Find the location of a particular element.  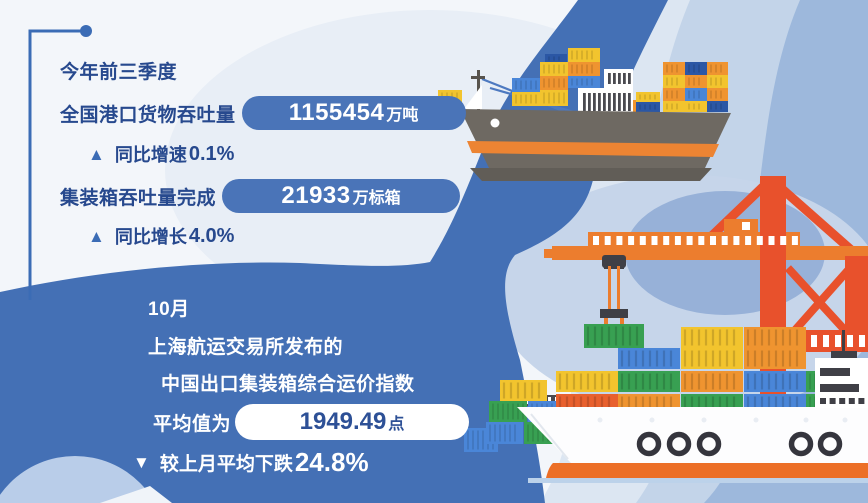

triangle-down-icon: ▼ is located at coordinates (141, 462).